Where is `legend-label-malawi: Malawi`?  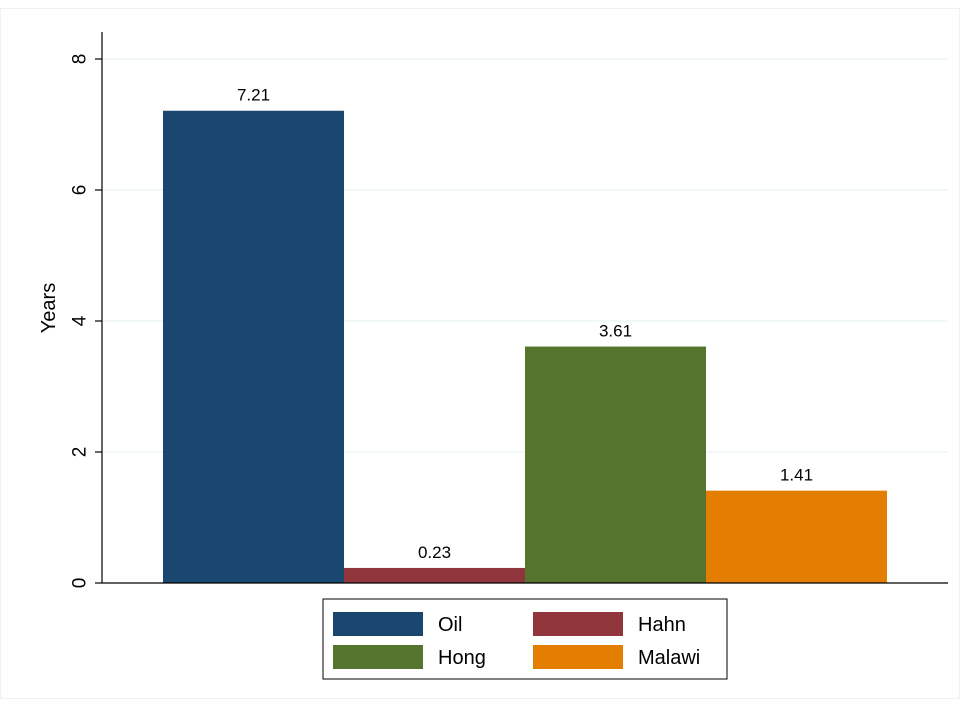 legend-label-malawi: Malawi is located at coordinates (669, 658).